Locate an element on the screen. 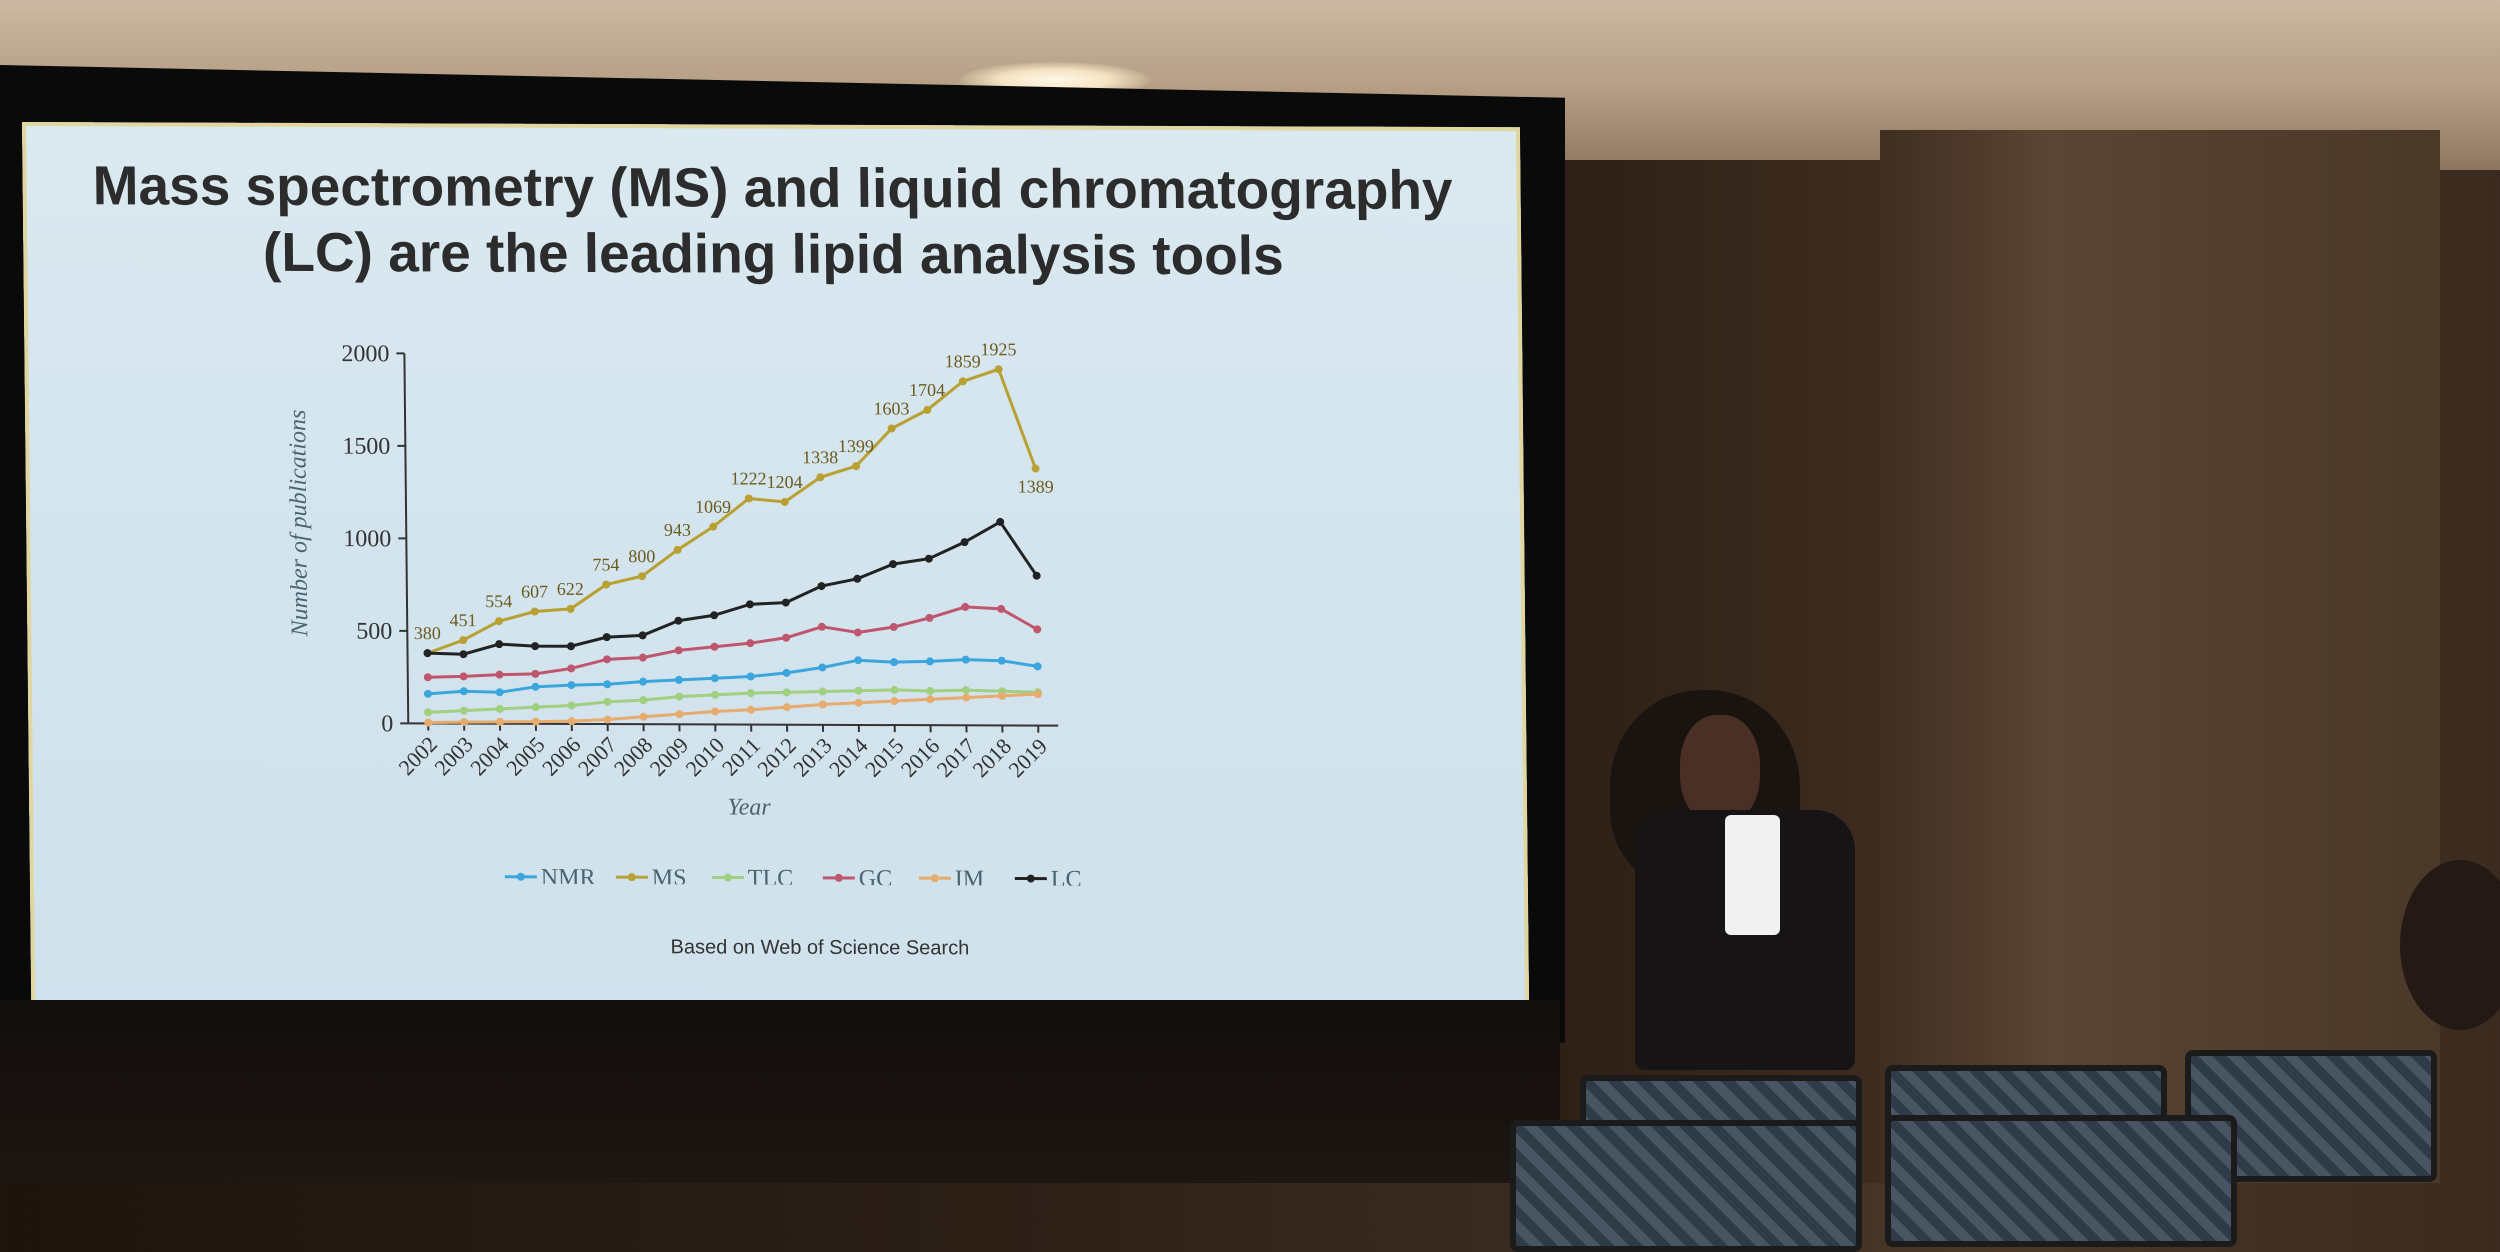 Image resolution: width=2500 pixels, height=1252 pixels. x-tick-label: 2019 is located at coordinates (1027, 757).